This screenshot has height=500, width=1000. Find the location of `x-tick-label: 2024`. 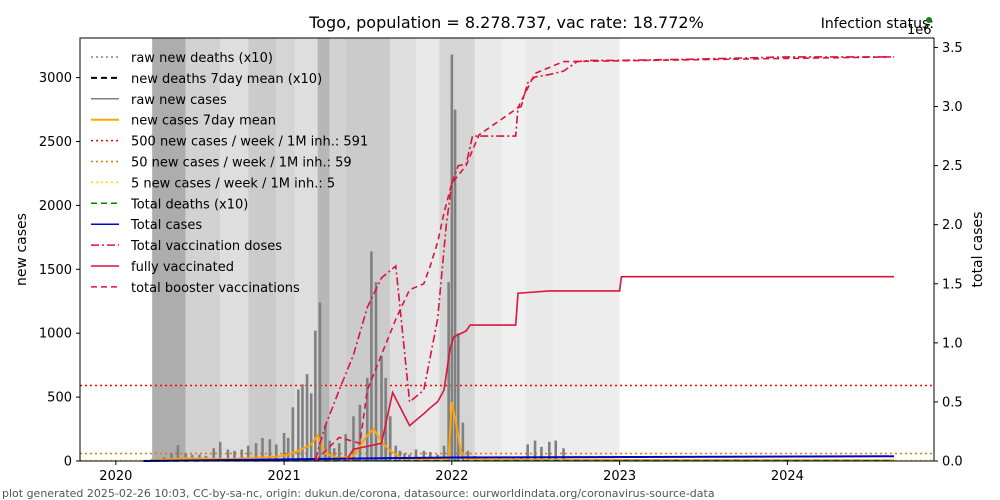

x-tick-label: 2024 is located at coordinates (787, 476).